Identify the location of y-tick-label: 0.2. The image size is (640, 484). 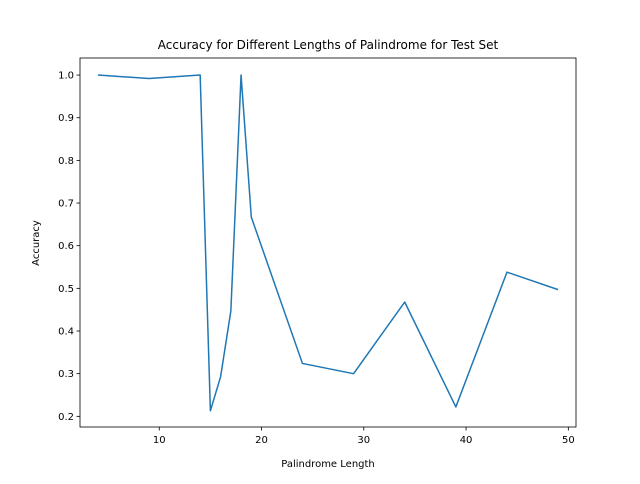
(66, 417).